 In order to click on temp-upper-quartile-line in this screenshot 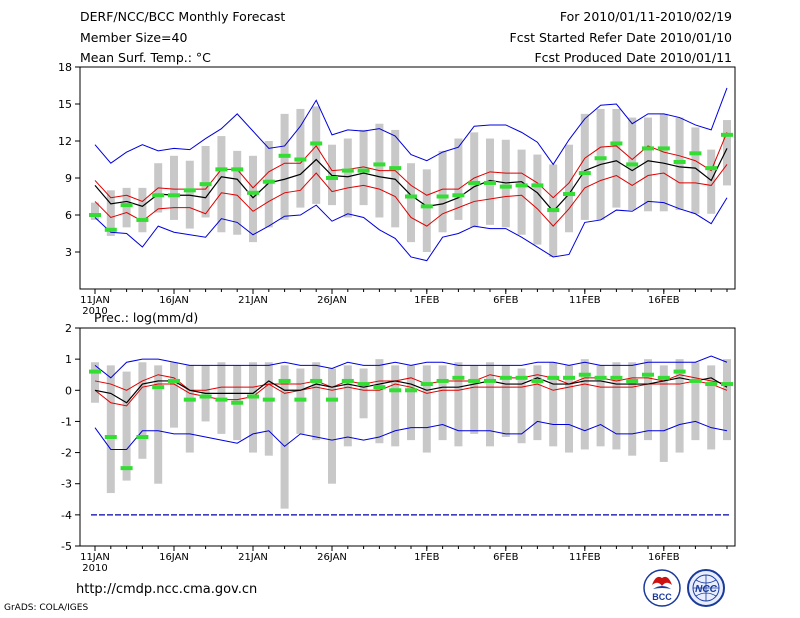, I will do `click(411, 167)`.